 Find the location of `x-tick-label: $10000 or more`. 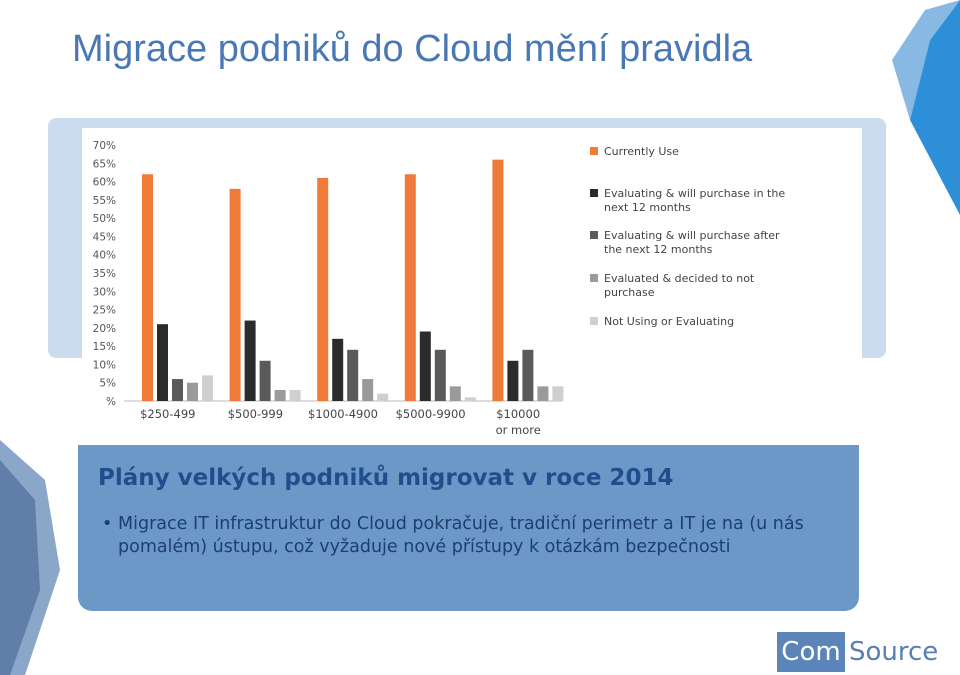

x-tick-label: $10000 or more is located at coordinates (518, 422).